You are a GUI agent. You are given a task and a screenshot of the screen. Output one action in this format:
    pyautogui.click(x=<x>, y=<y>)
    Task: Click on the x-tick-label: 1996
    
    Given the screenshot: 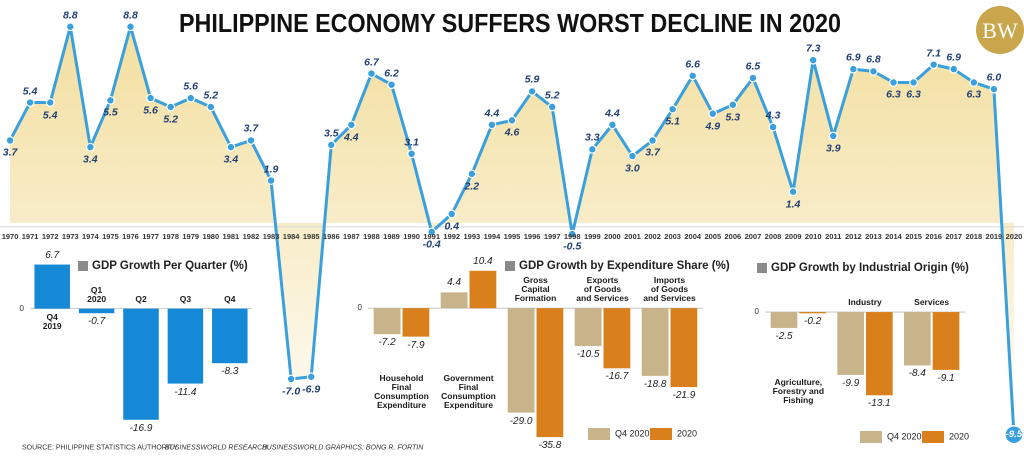 What is the action you would take?
    pyautogui.click(x=532, y=236)
    